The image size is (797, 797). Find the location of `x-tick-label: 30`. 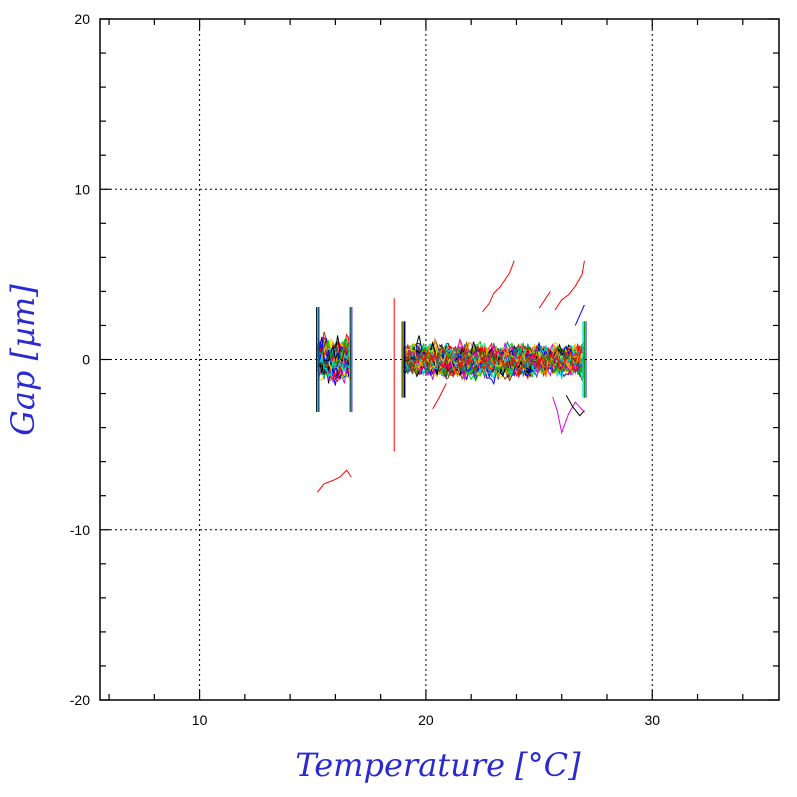

x-tick-label: 30 is located at coordinates (652, 720).